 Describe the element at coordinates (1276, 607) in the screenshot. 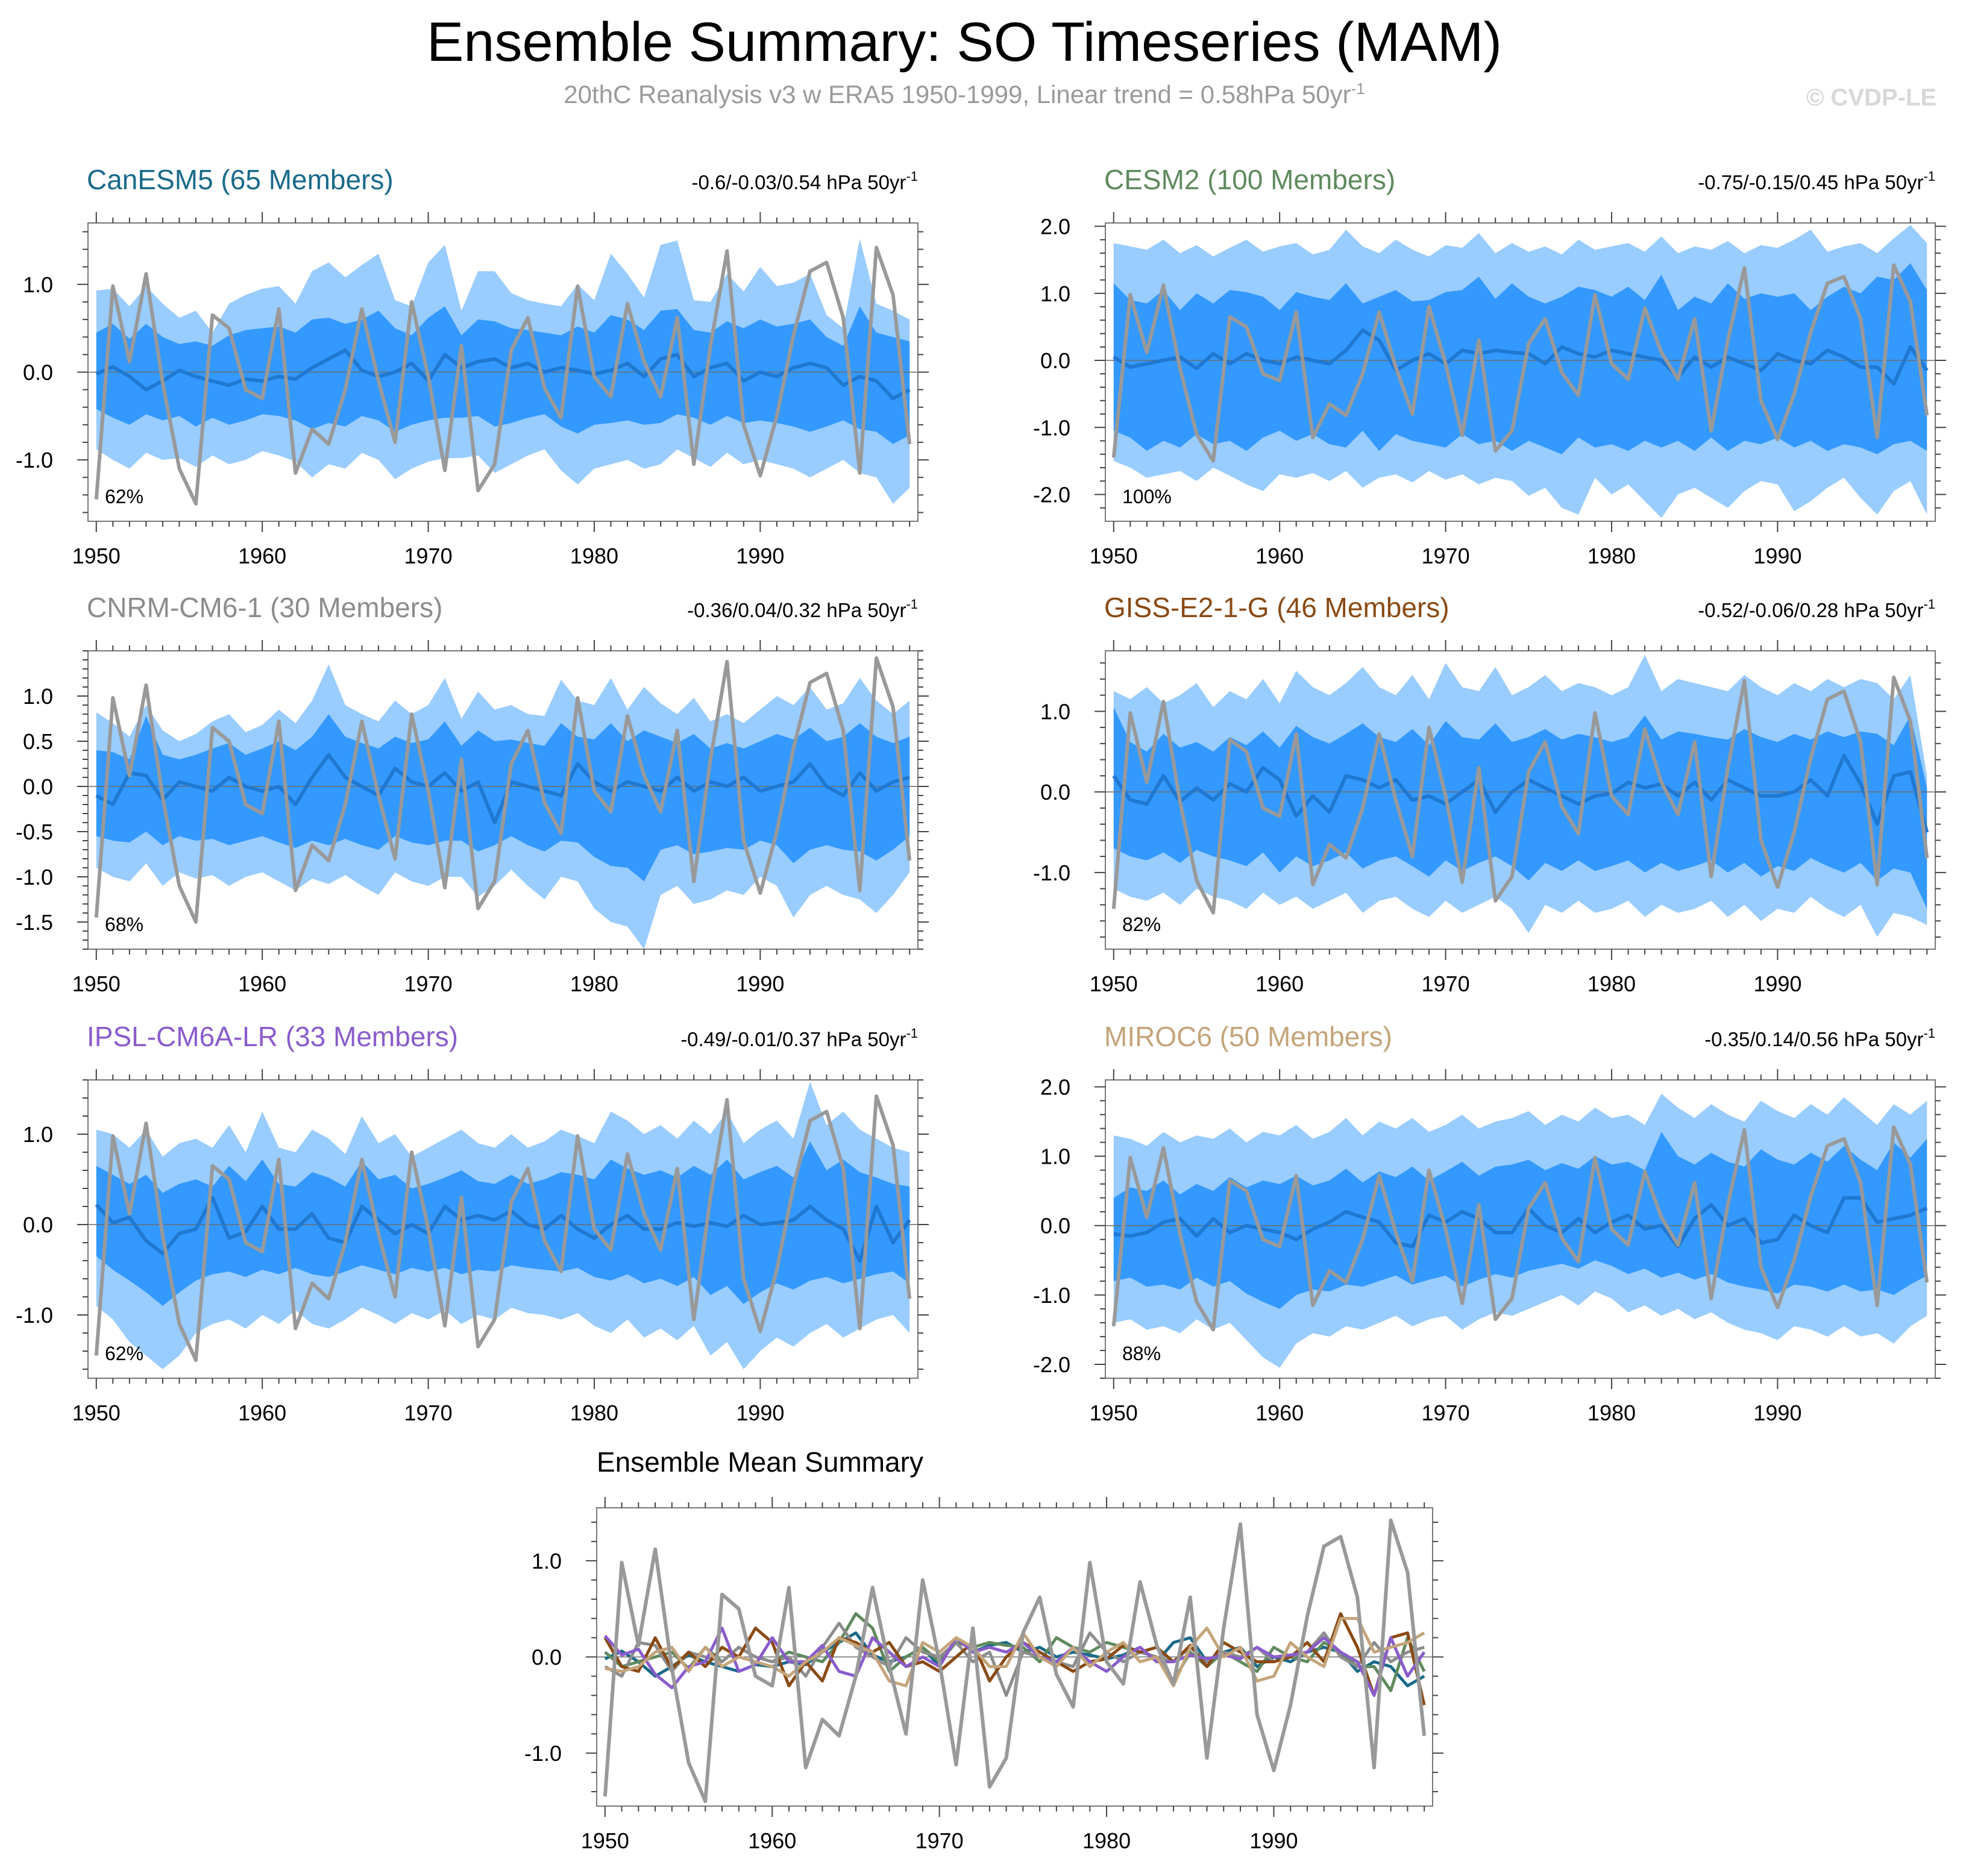

I see `panel-title: GISS-E2-1-G (46 Members)` at that location.